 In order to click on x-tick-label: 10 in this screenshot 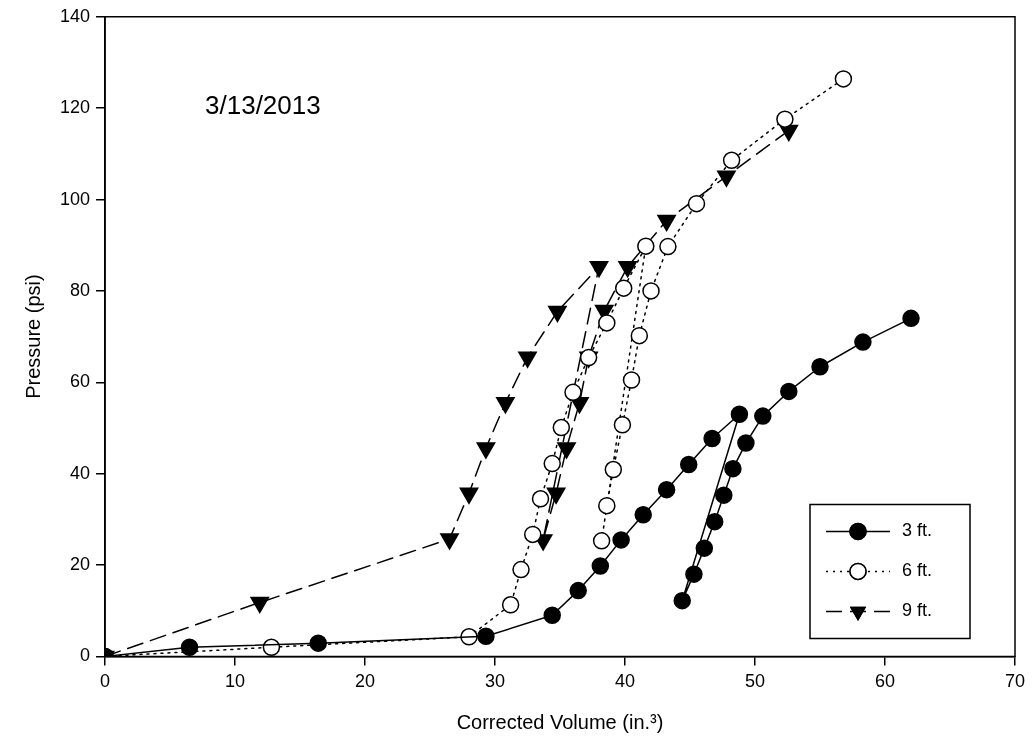, I will do `click(235, 681)`.